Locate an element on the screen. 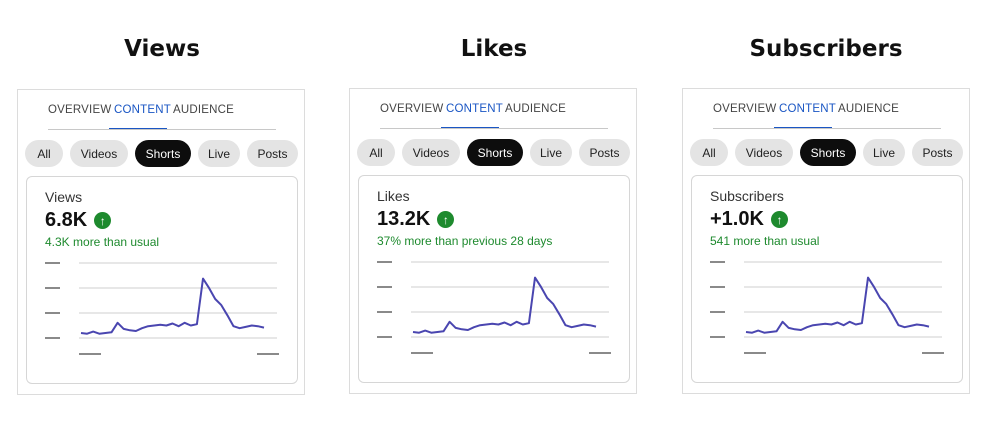  metric-value: 6.8K ↑ is located at coordinates (78, 220).